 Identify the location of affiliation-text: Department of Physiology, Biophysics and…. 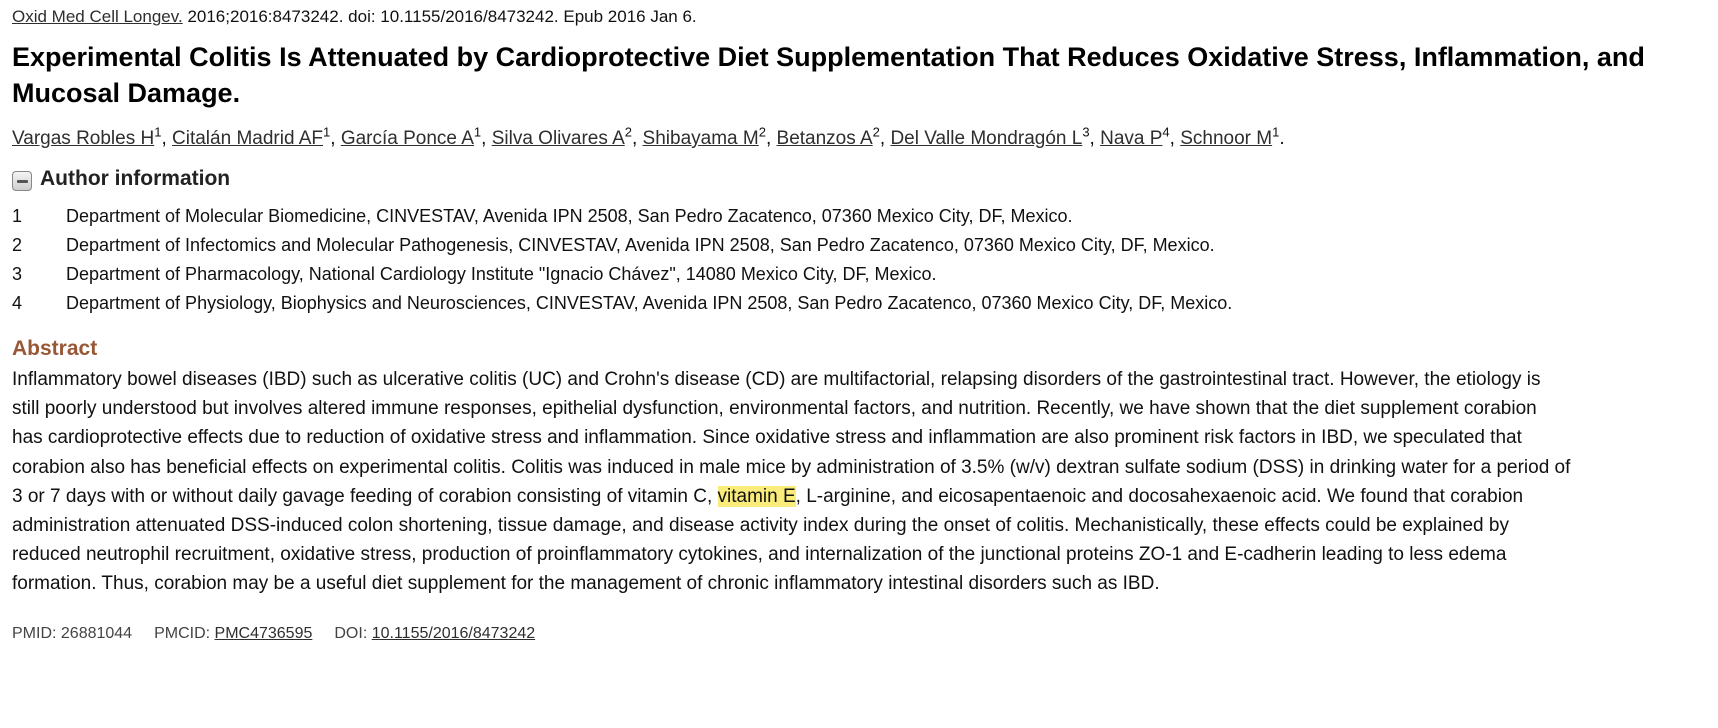
(649, 303).